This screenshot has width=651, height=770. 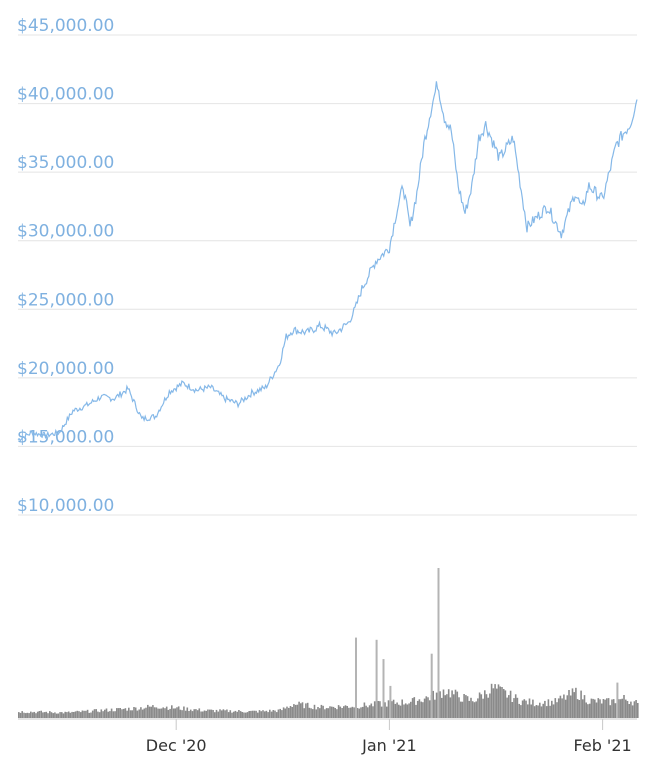 What do you see at coordinates (176, 745) in the screenshot?
I see `x-tick-label: Dec '20` at bounding box center [176, 745].